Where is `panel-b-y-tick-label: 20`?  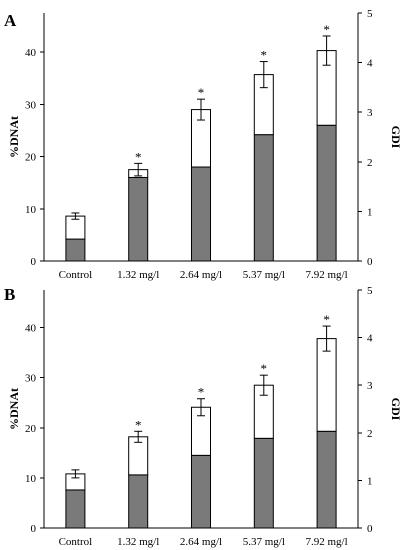 panel-b-y-tick-label: 20 is located at coordinates (31, 429).